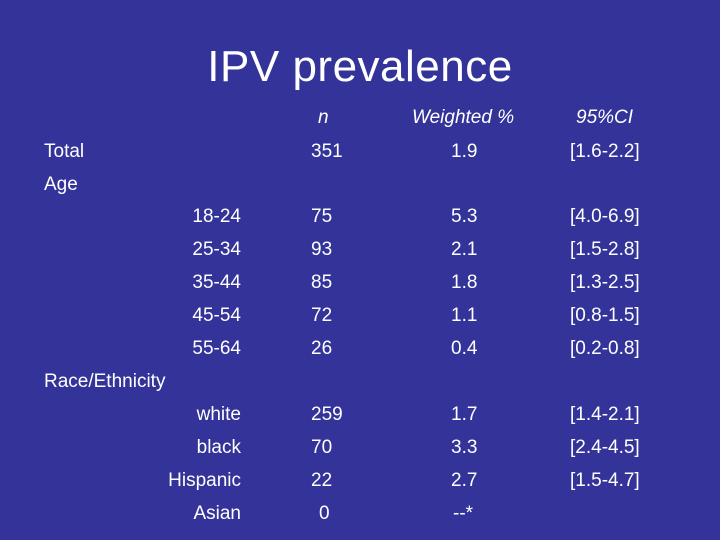 The height and width of the screenshot is (540, 720). Describe the element at coordinates (322, 249) in the screenshot. I see `cell-n: 93` at that location.